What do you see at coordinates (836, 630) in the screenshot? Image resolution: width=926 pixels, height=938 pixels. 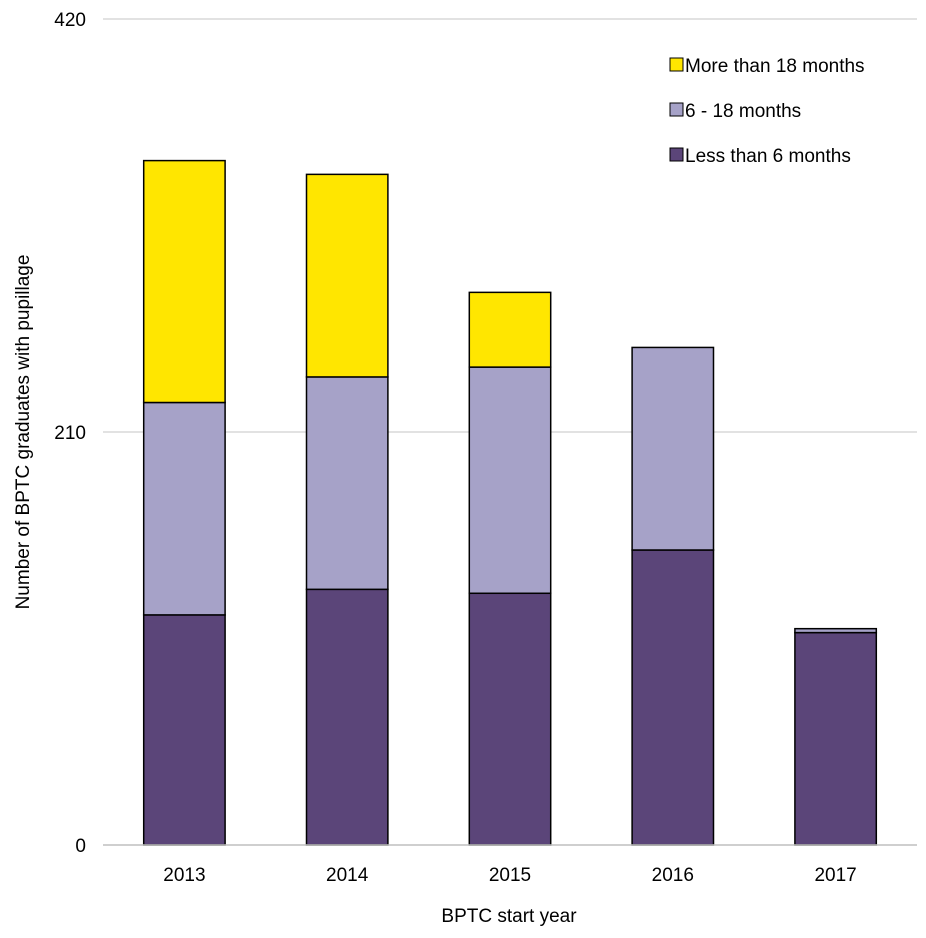 I see `bar-segment-2017-6-18-months` at bounding box center [836, 630].